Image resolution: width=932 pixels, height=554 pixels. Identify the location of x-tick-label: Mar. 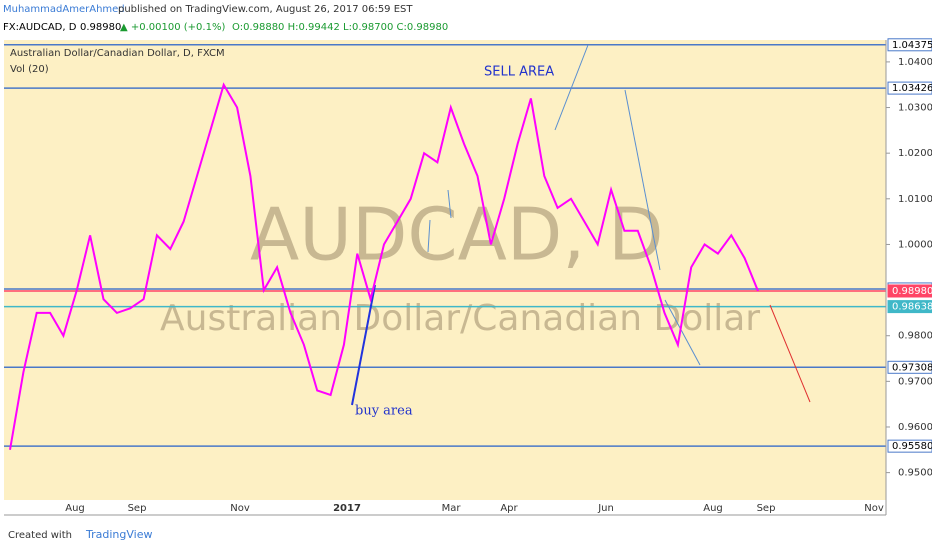
(452, 508).